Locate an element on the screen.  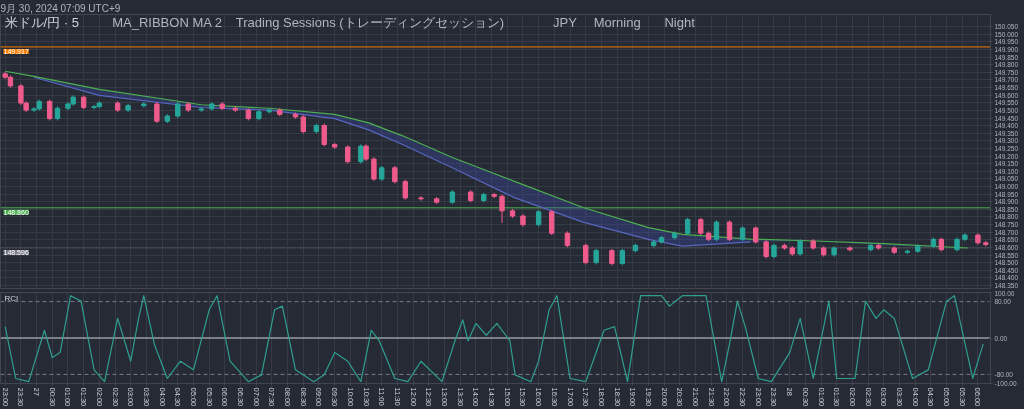
chart-title: 米ドル/円 · 5 is located at coordinates (41, 22).